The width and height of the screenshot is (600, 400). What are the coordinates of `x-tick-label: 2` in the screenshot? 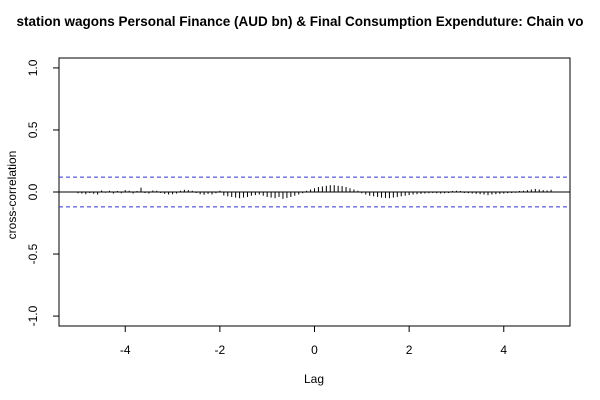 It's located at (409, 350).